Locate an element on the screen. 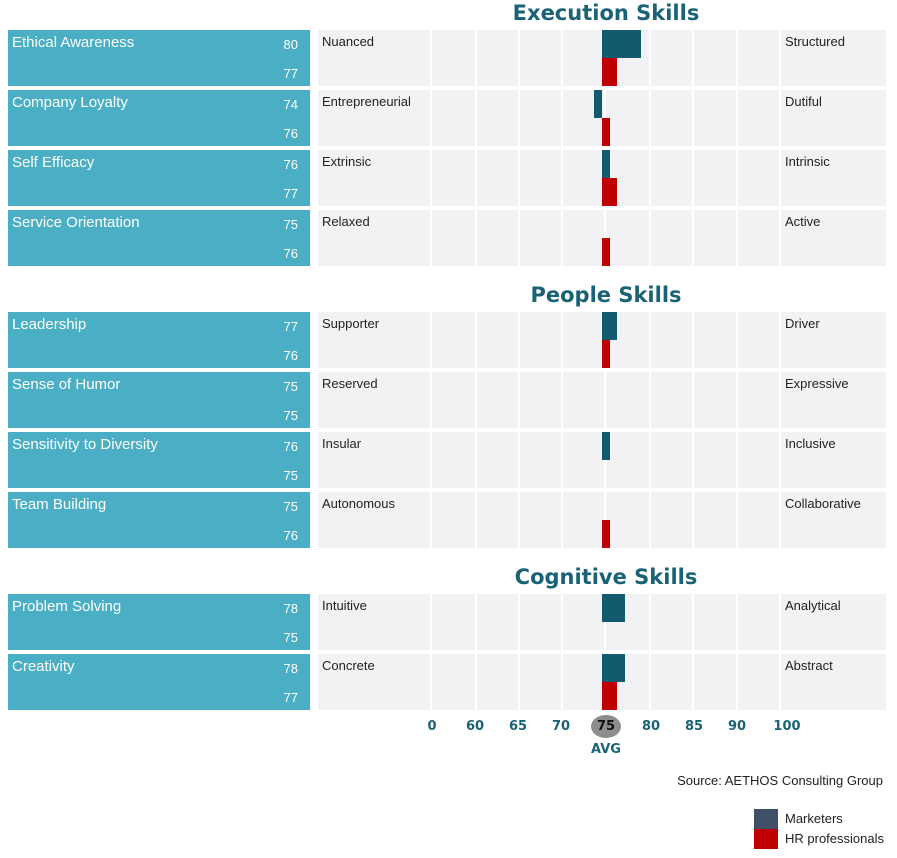 This screenshot has width=897, height=858. axis-tick-label: 90 is located at coordinates (737, 726).